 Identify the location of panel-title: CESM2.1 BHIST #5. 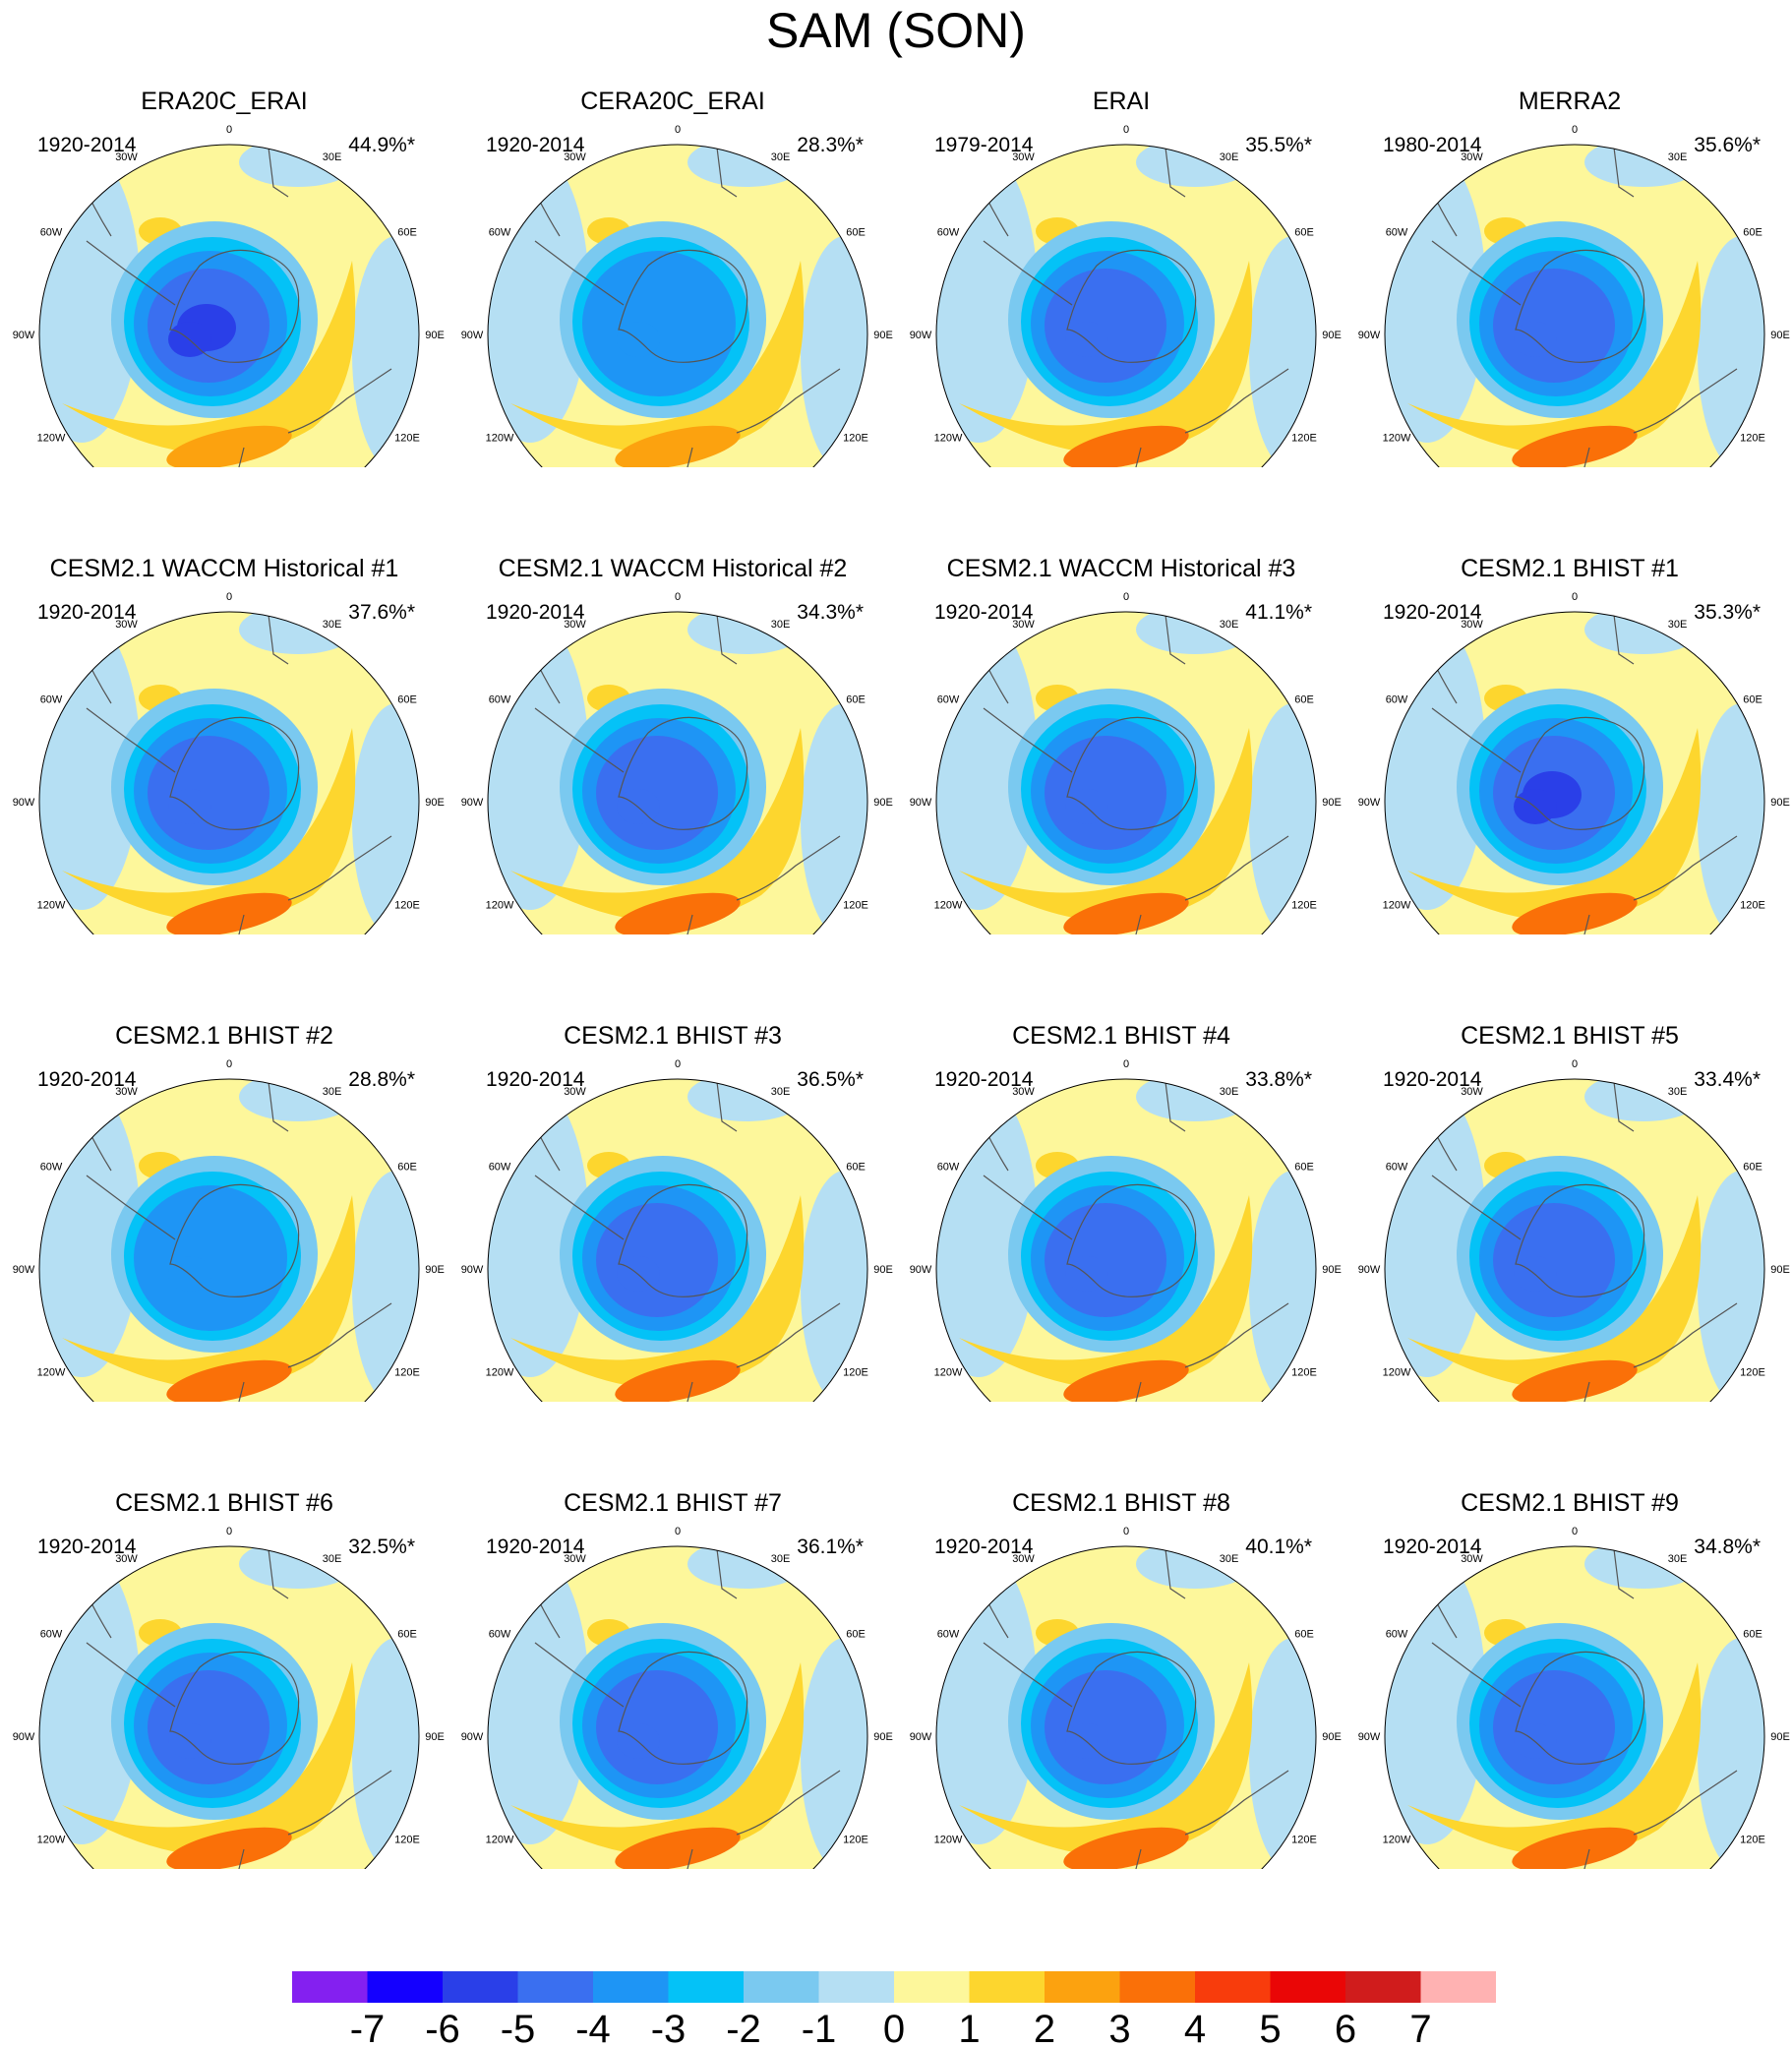
(1570, 1036).